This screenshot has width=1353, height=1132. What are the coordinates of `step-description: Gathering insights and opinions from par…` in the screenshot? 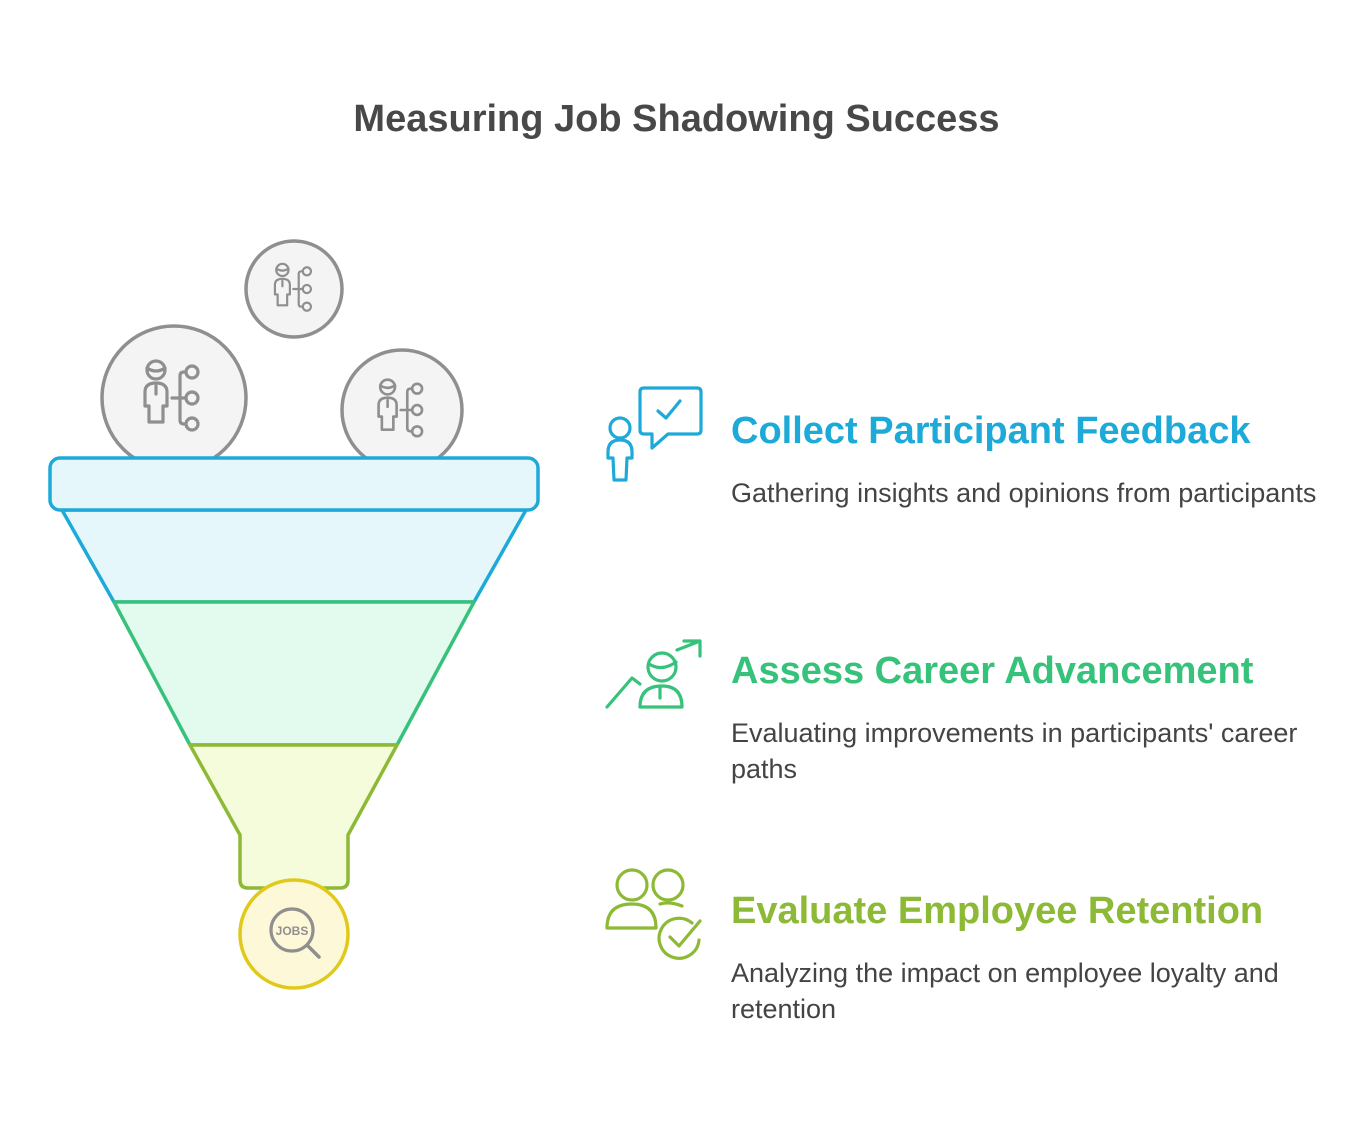 It's located at (1024, 493).